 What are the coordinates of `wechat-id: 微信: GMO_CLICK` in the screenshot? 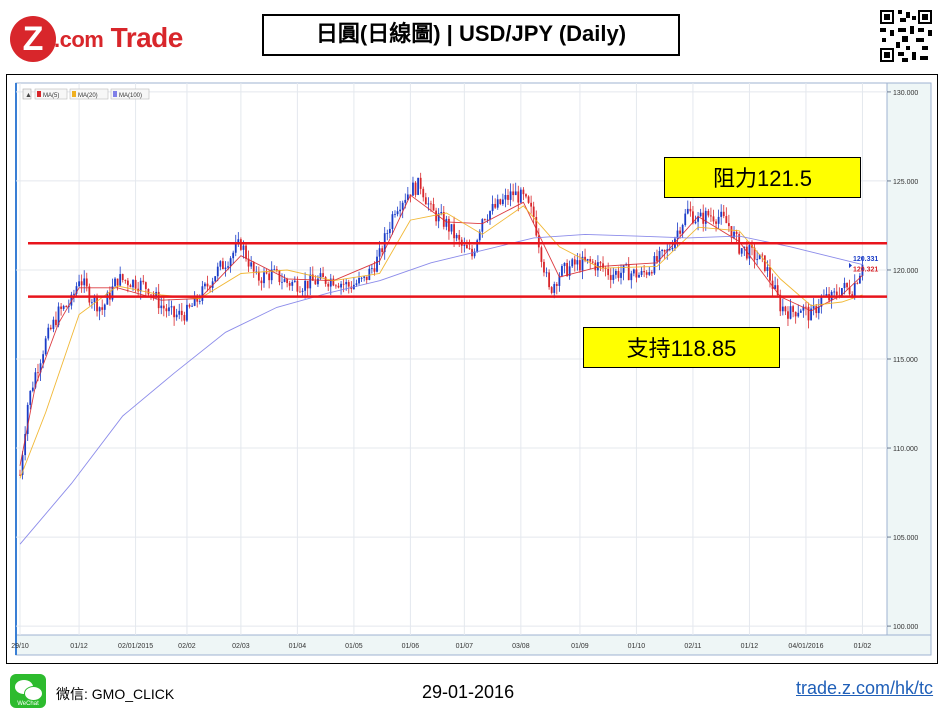 It's located at (115, 694).